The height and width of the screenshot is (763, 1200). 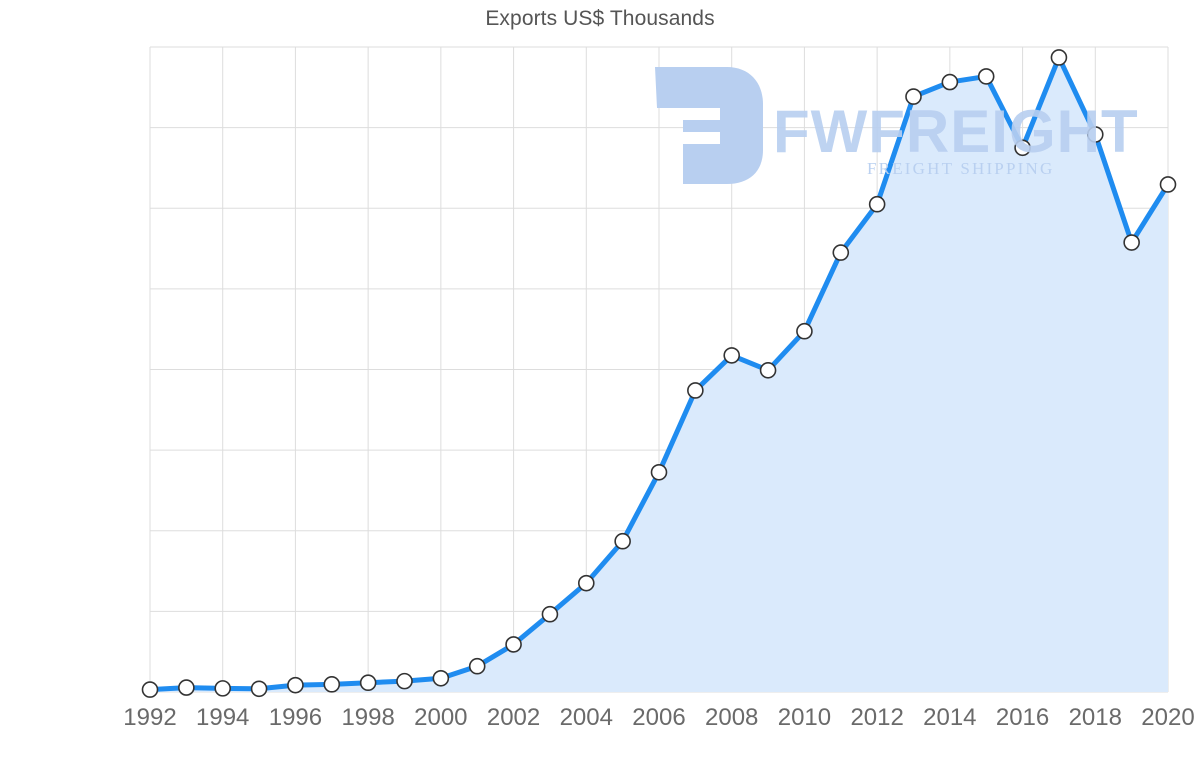 I want to click on chart-title: Exports US$ Thousands, so click(x=600, y=18).